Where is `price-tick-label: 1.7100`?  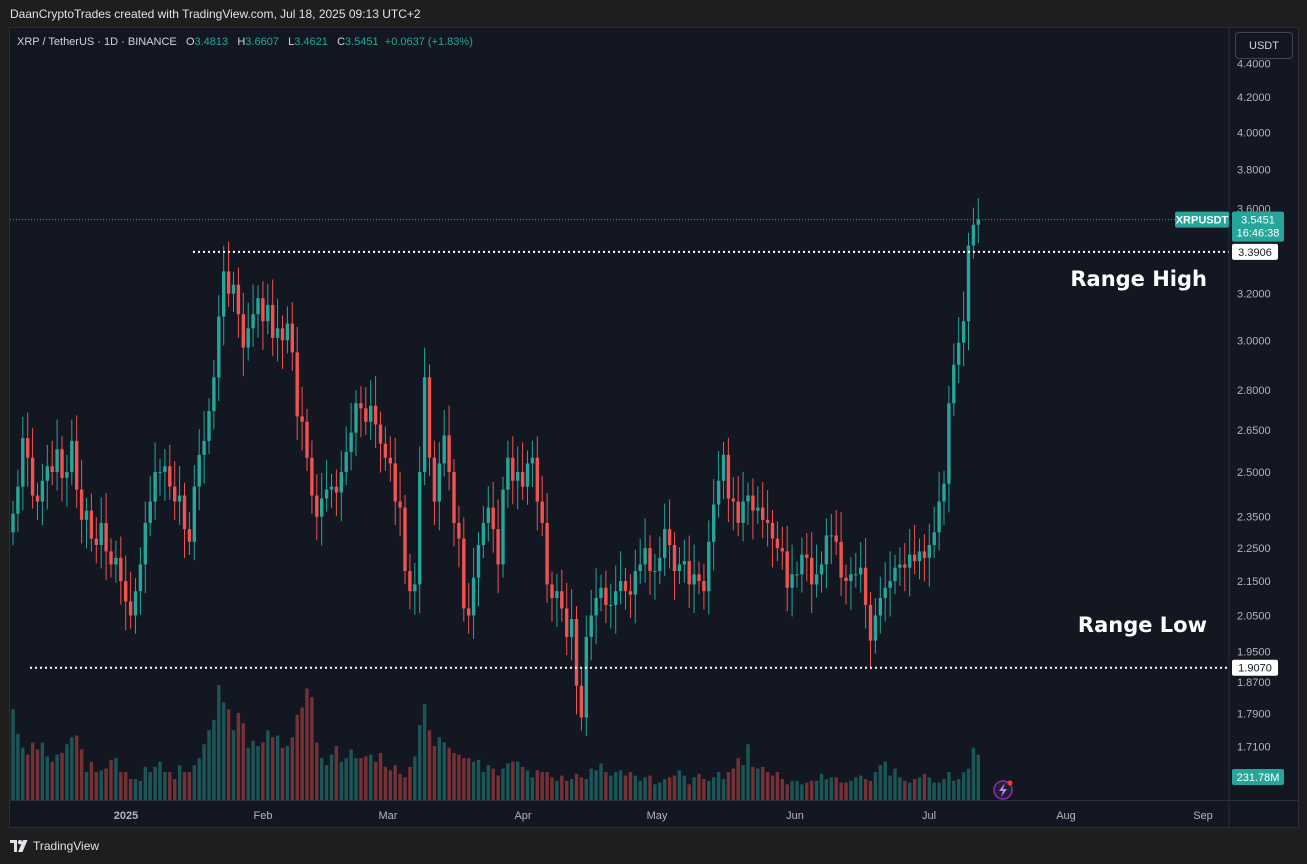 price-tick-label: 1.7100 is located at coordinates (1254, 748).